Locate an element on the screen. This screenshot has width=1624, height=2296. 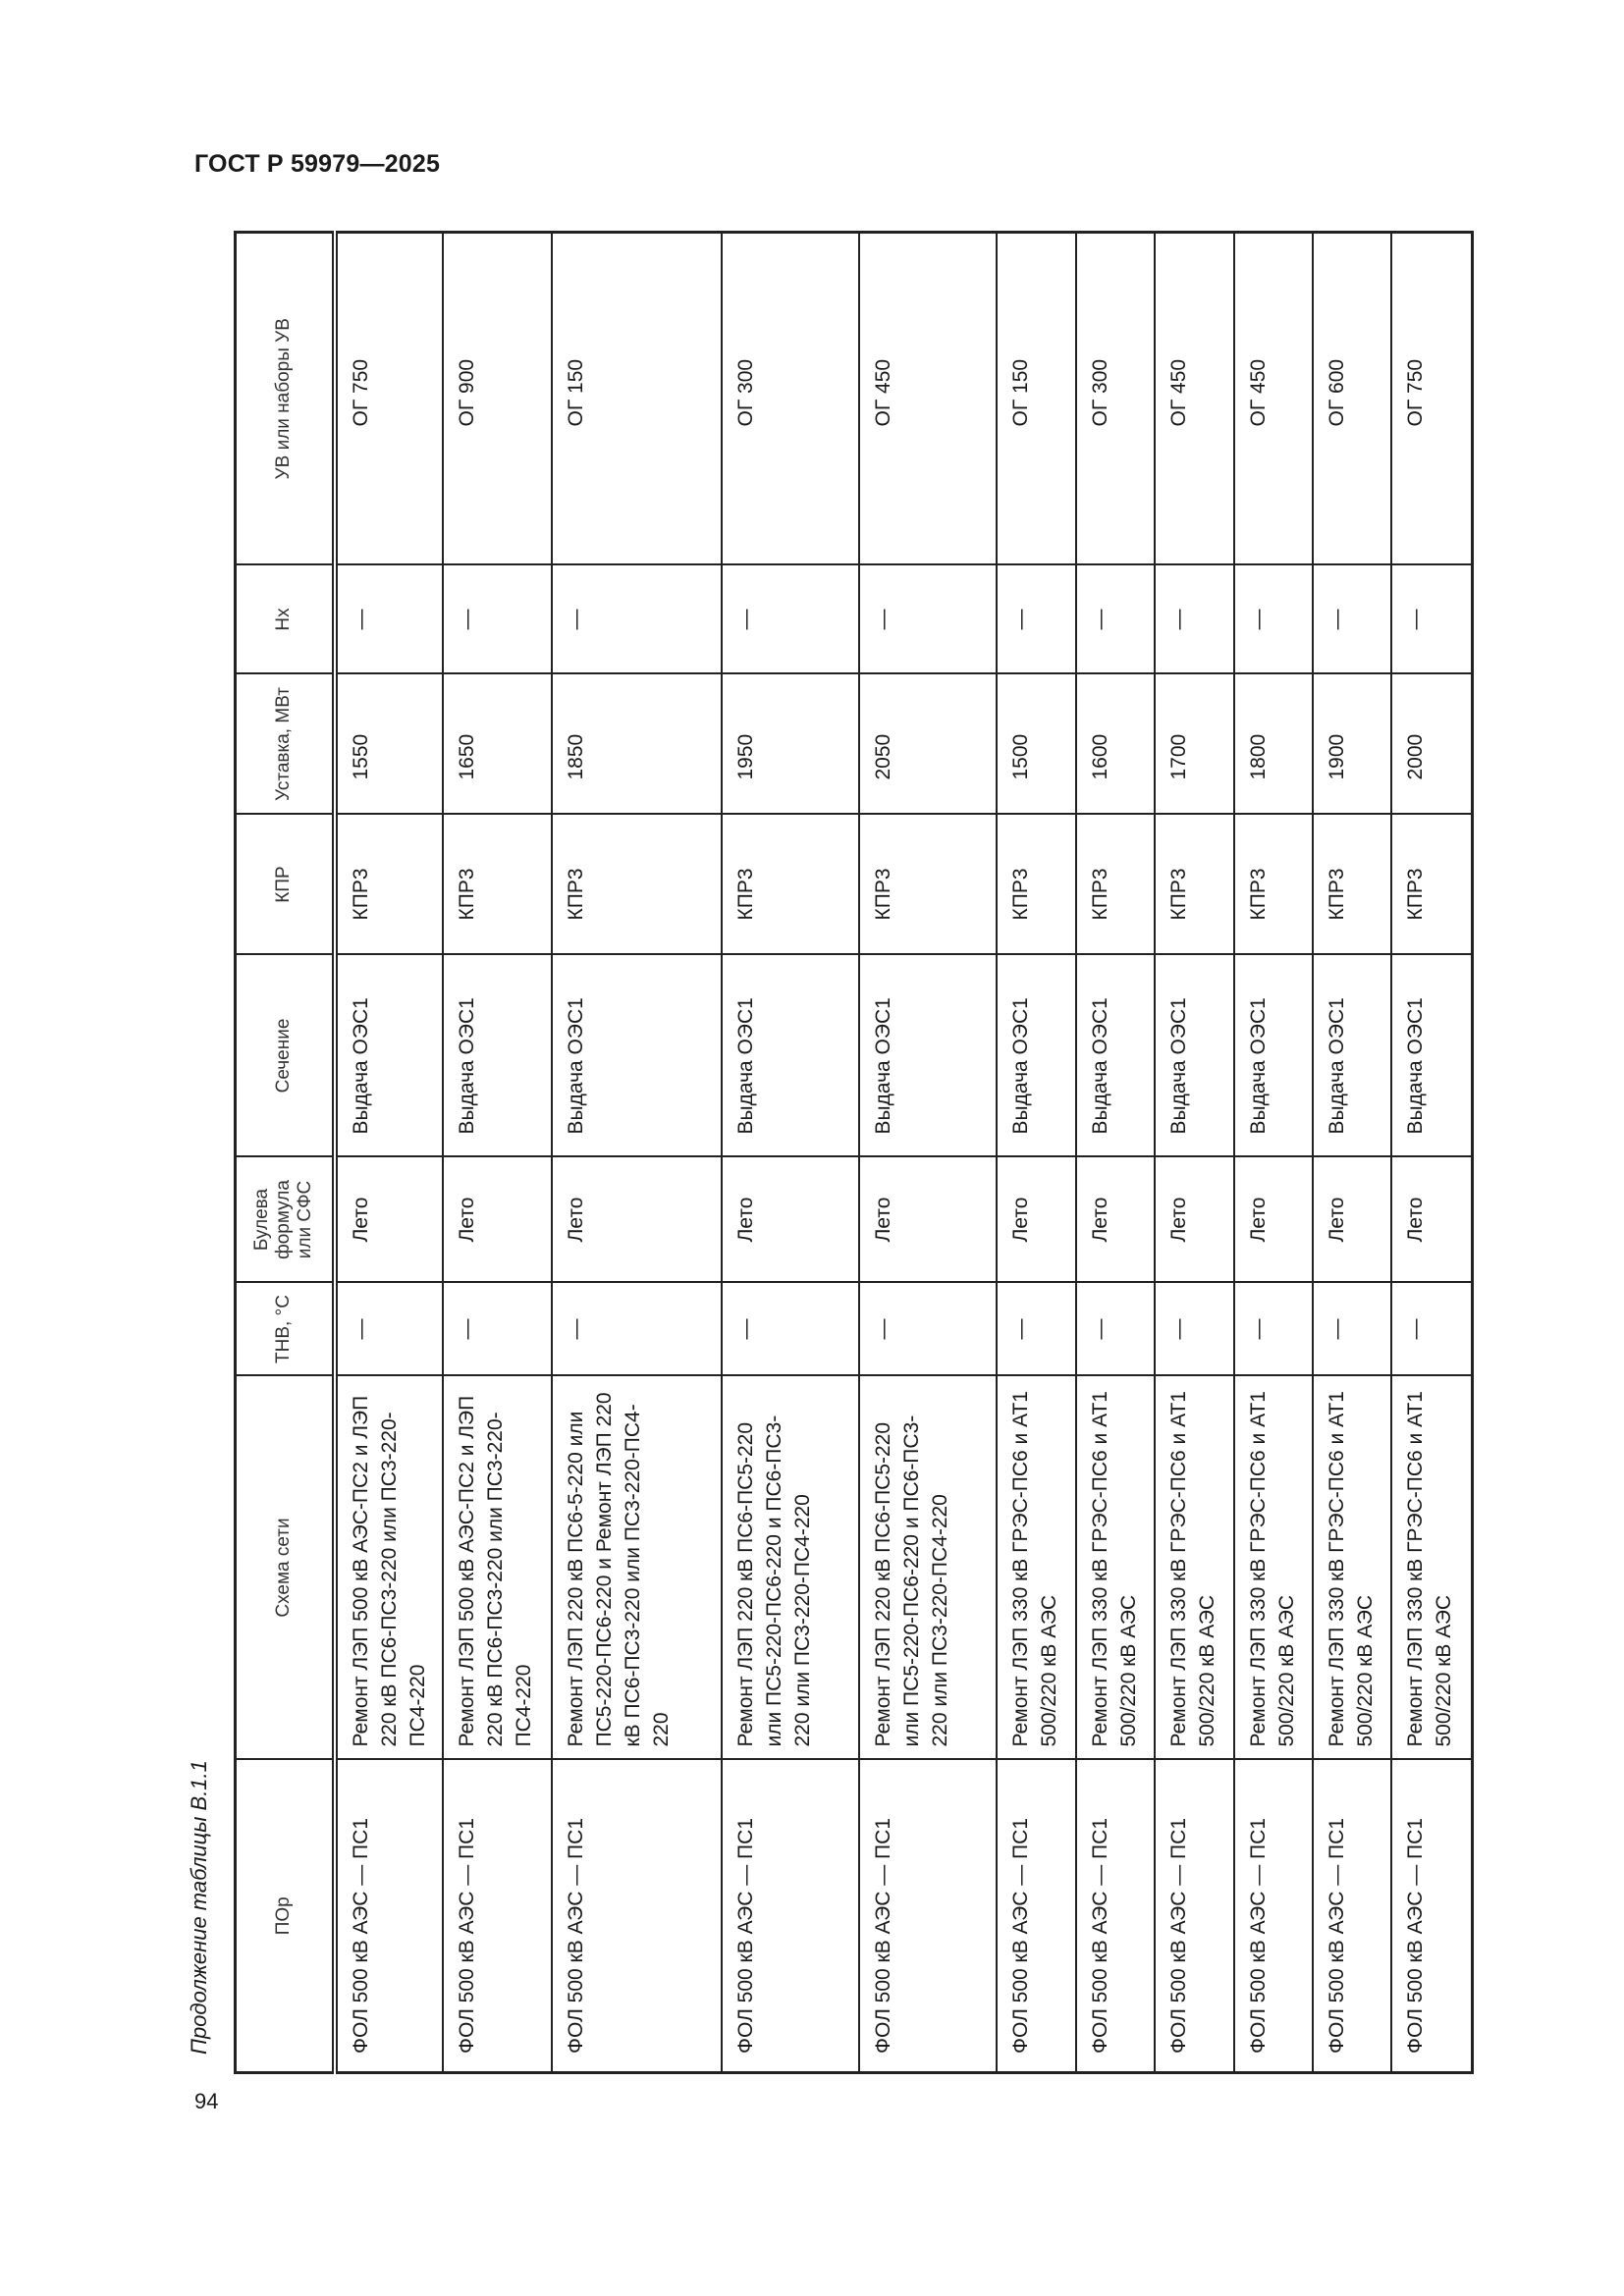
column-header-nx: Нх is located at coordinates (285, 619).